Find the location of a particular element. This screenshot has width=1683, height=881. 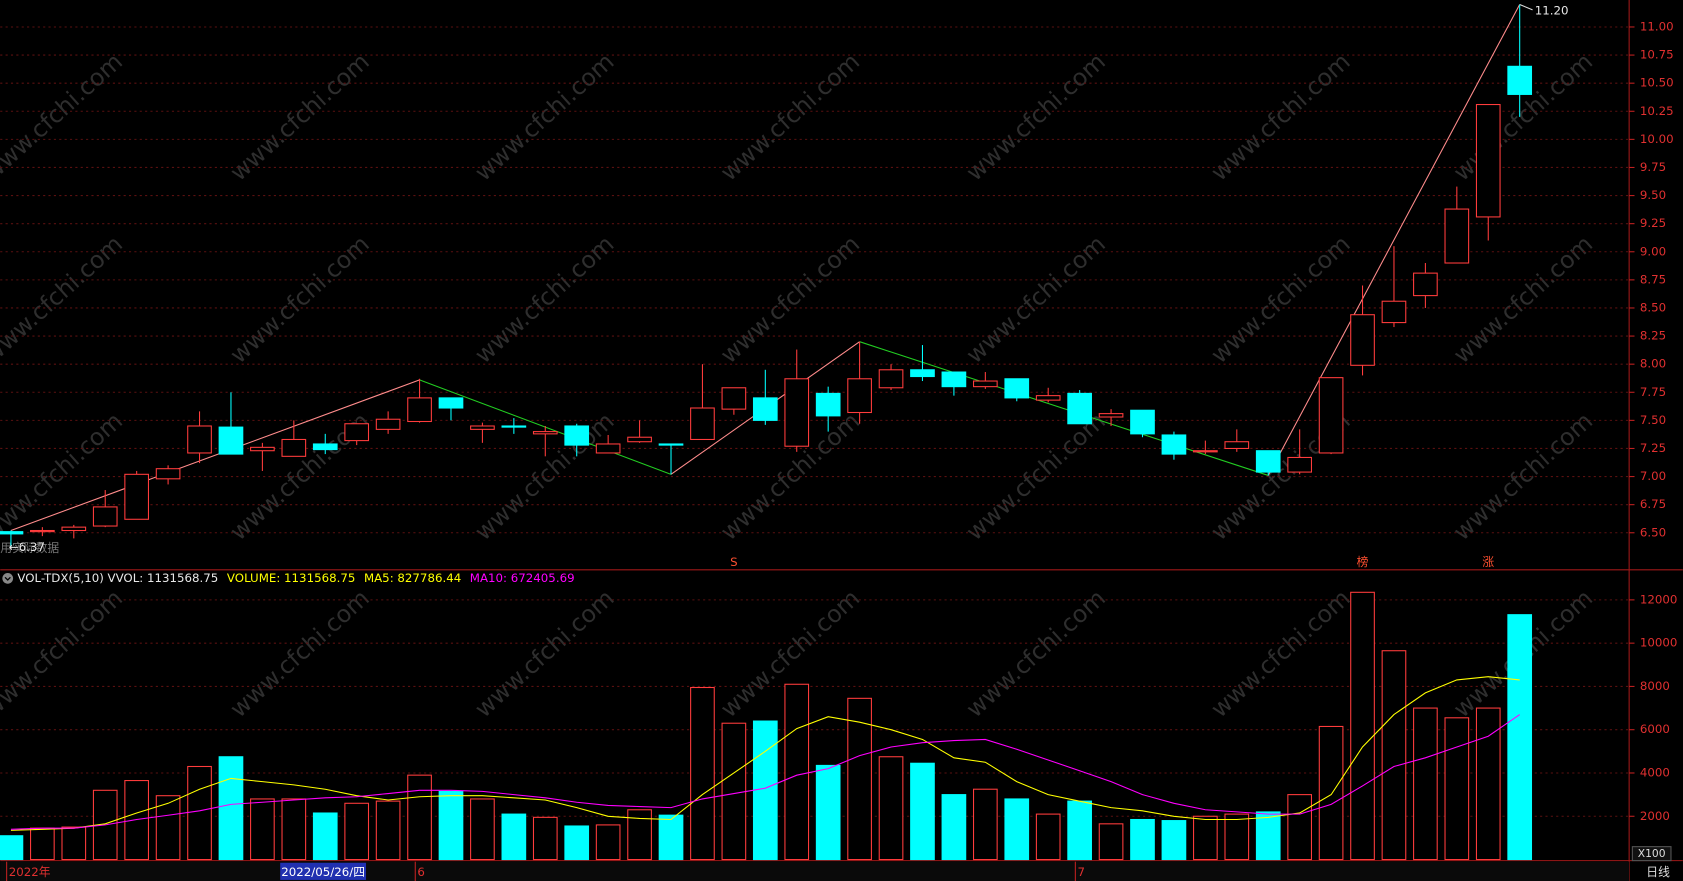

y-tick-label: 10.75 is located at coordinates (1657, 55).